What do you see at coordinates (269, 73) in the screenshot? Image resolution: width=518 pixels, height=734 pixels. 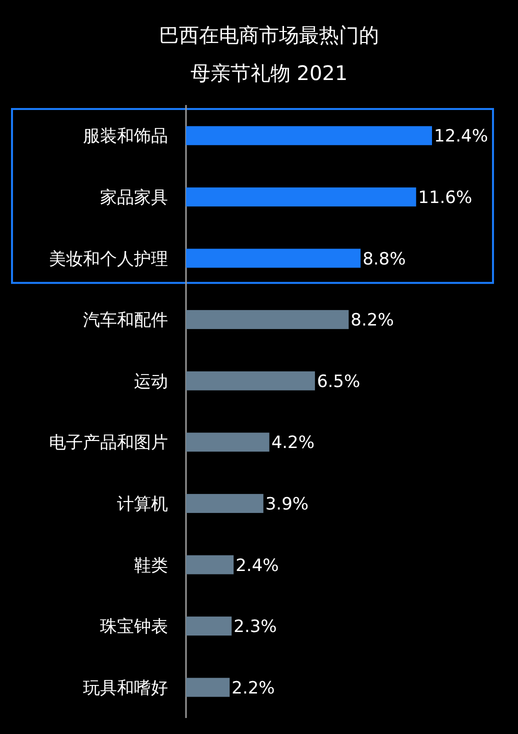 I see `title: 母亲节礼物 2021` at bounding box center [269, 73].